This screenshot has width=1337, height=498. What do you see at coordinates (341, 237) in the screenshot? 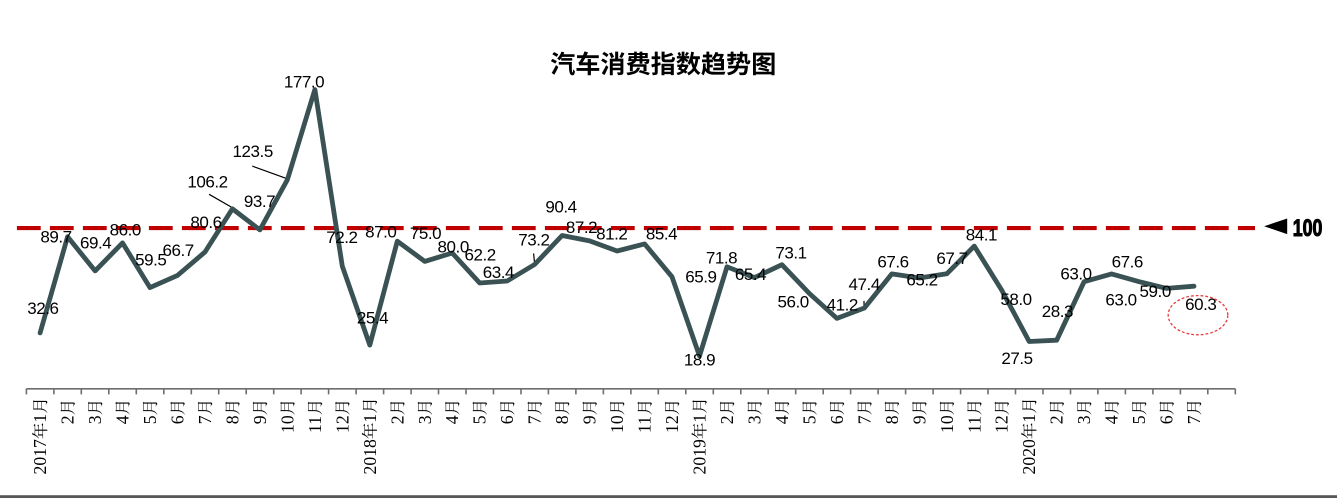
I see `svg-text: 72.2` at bounding box center [341, 237].